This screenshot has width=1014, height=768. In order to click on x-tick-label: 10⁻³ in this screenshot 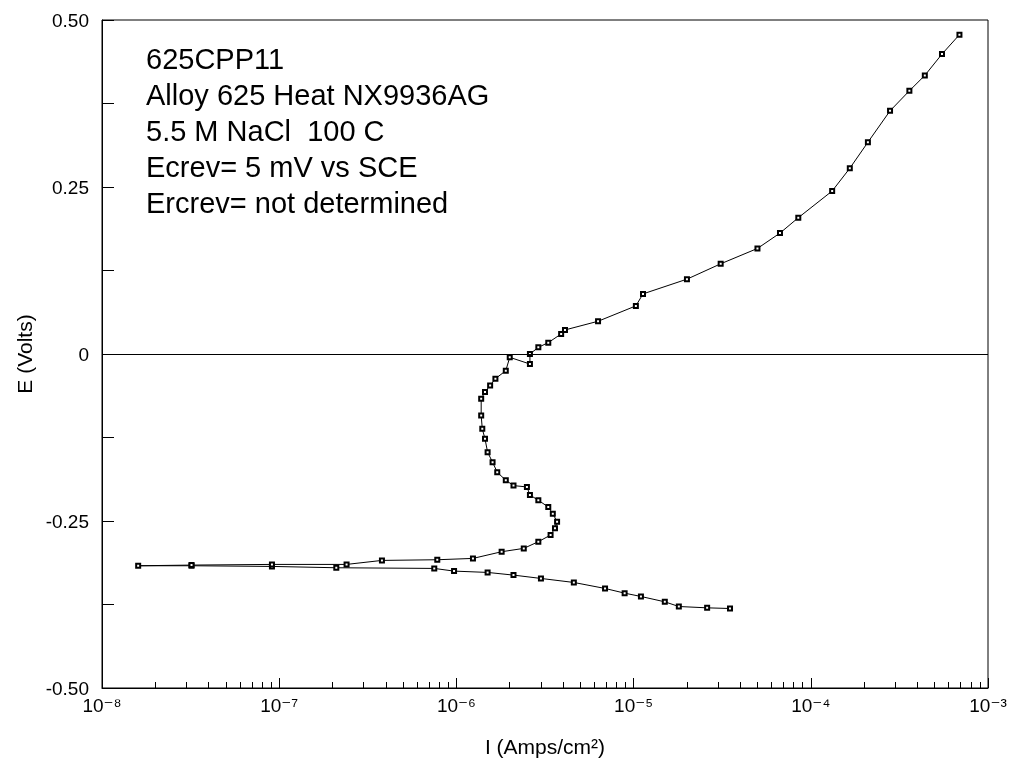, I will do `click(988, 705)`.